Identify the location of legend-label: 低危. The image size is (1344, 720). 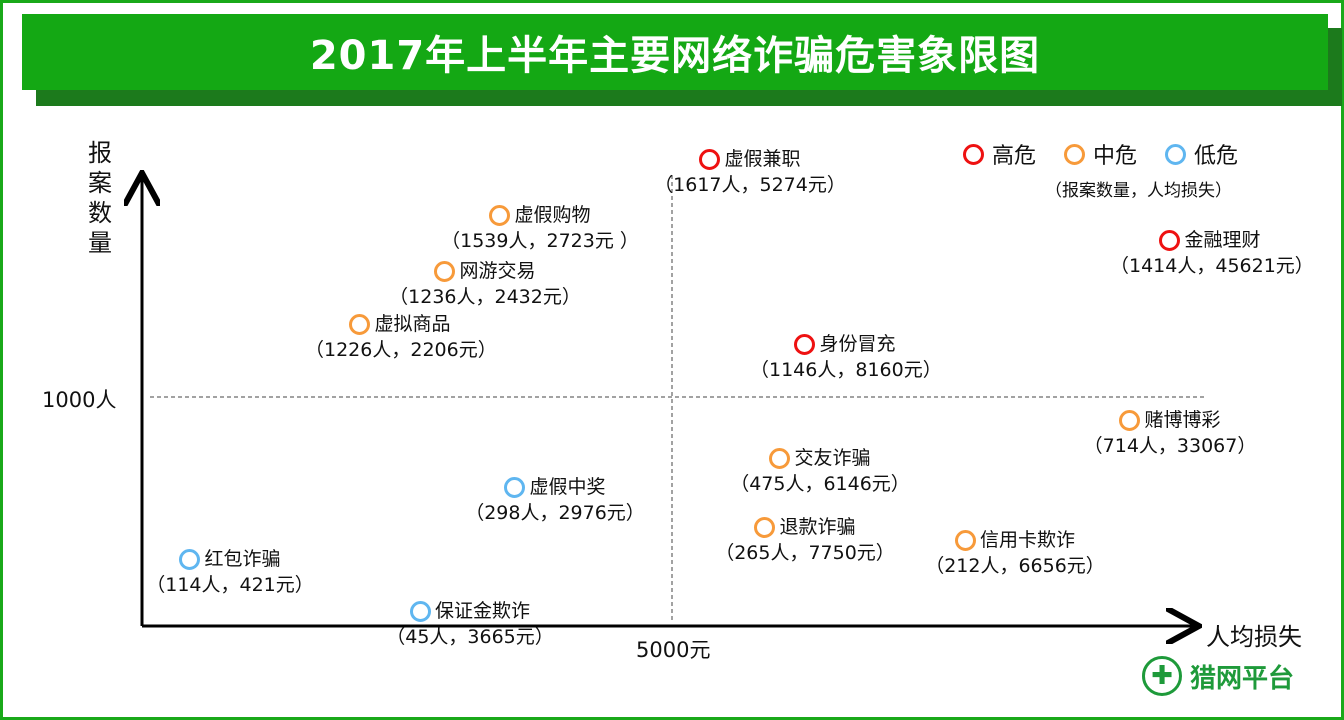
(1216, 156).